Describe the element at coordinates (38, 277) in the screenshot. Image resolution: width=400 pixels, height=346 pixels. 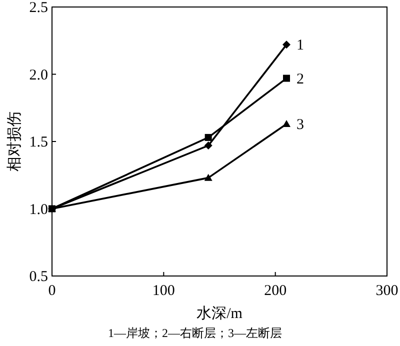
I see `y-tick-label: 0.5` at that location.